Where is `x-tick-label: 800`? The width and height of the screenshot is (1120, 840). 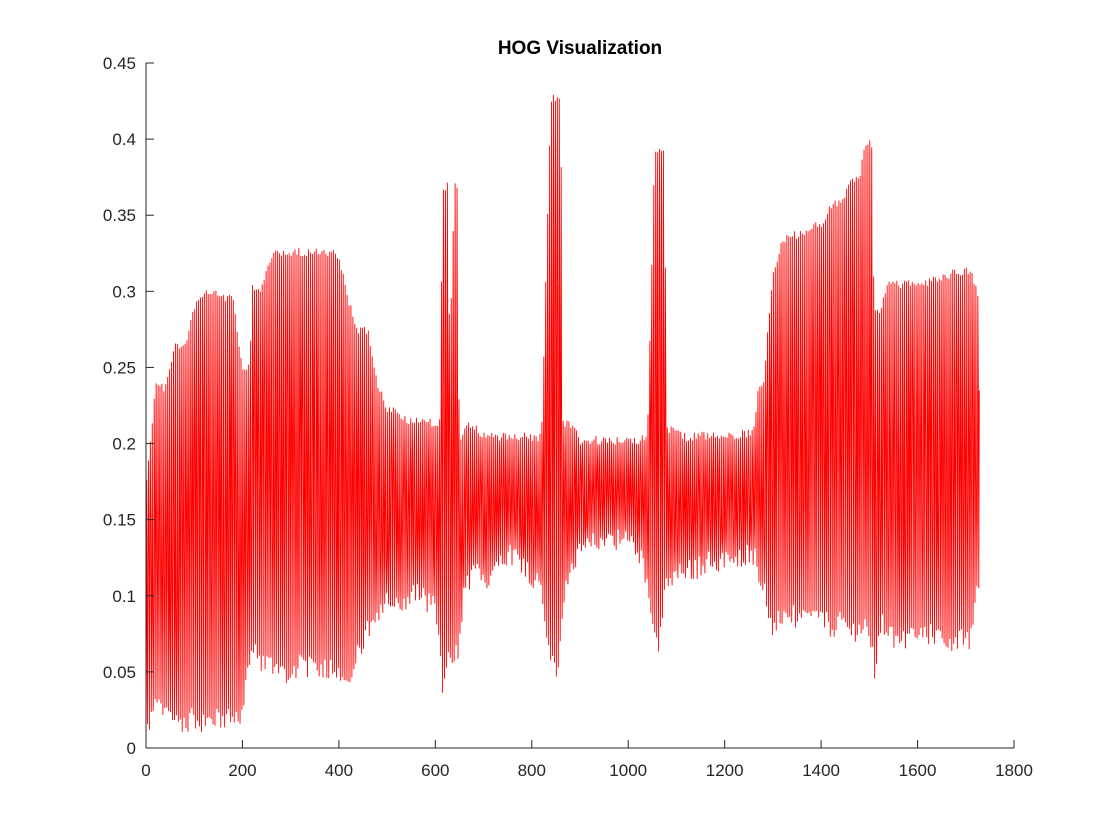 x-tick-label: 800 is located at coordinates (532, 770).